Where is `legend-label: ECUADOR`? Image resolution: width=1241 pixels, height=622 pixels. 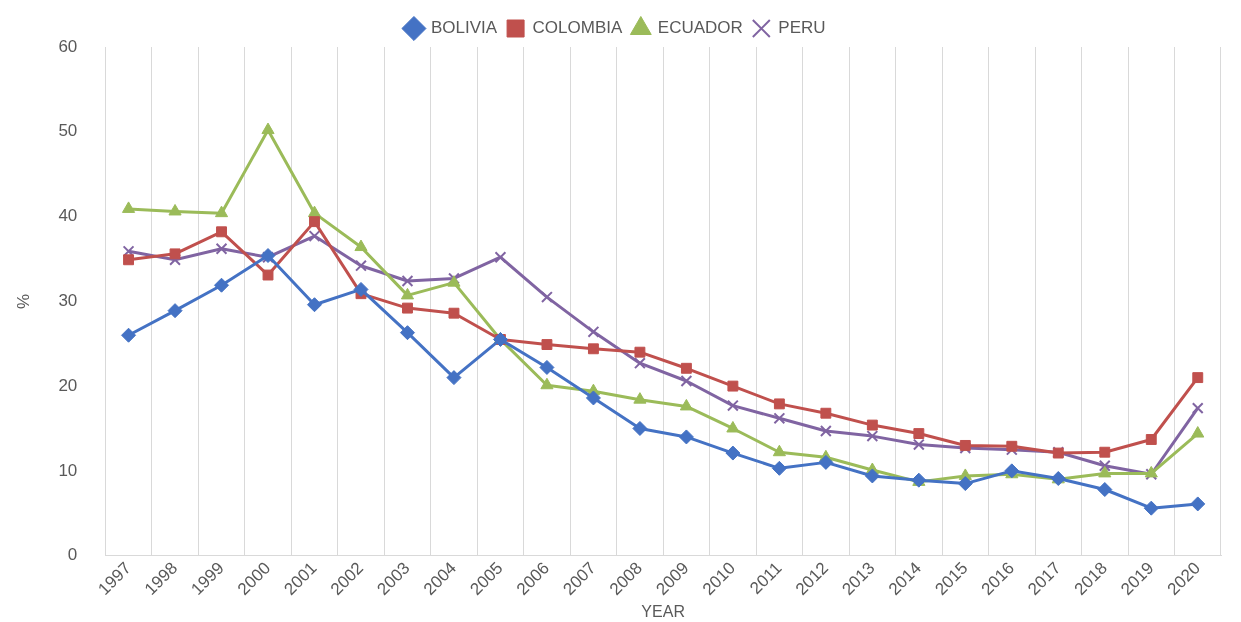 legend-label: ECUADOR is located at coordinates (700, 28).